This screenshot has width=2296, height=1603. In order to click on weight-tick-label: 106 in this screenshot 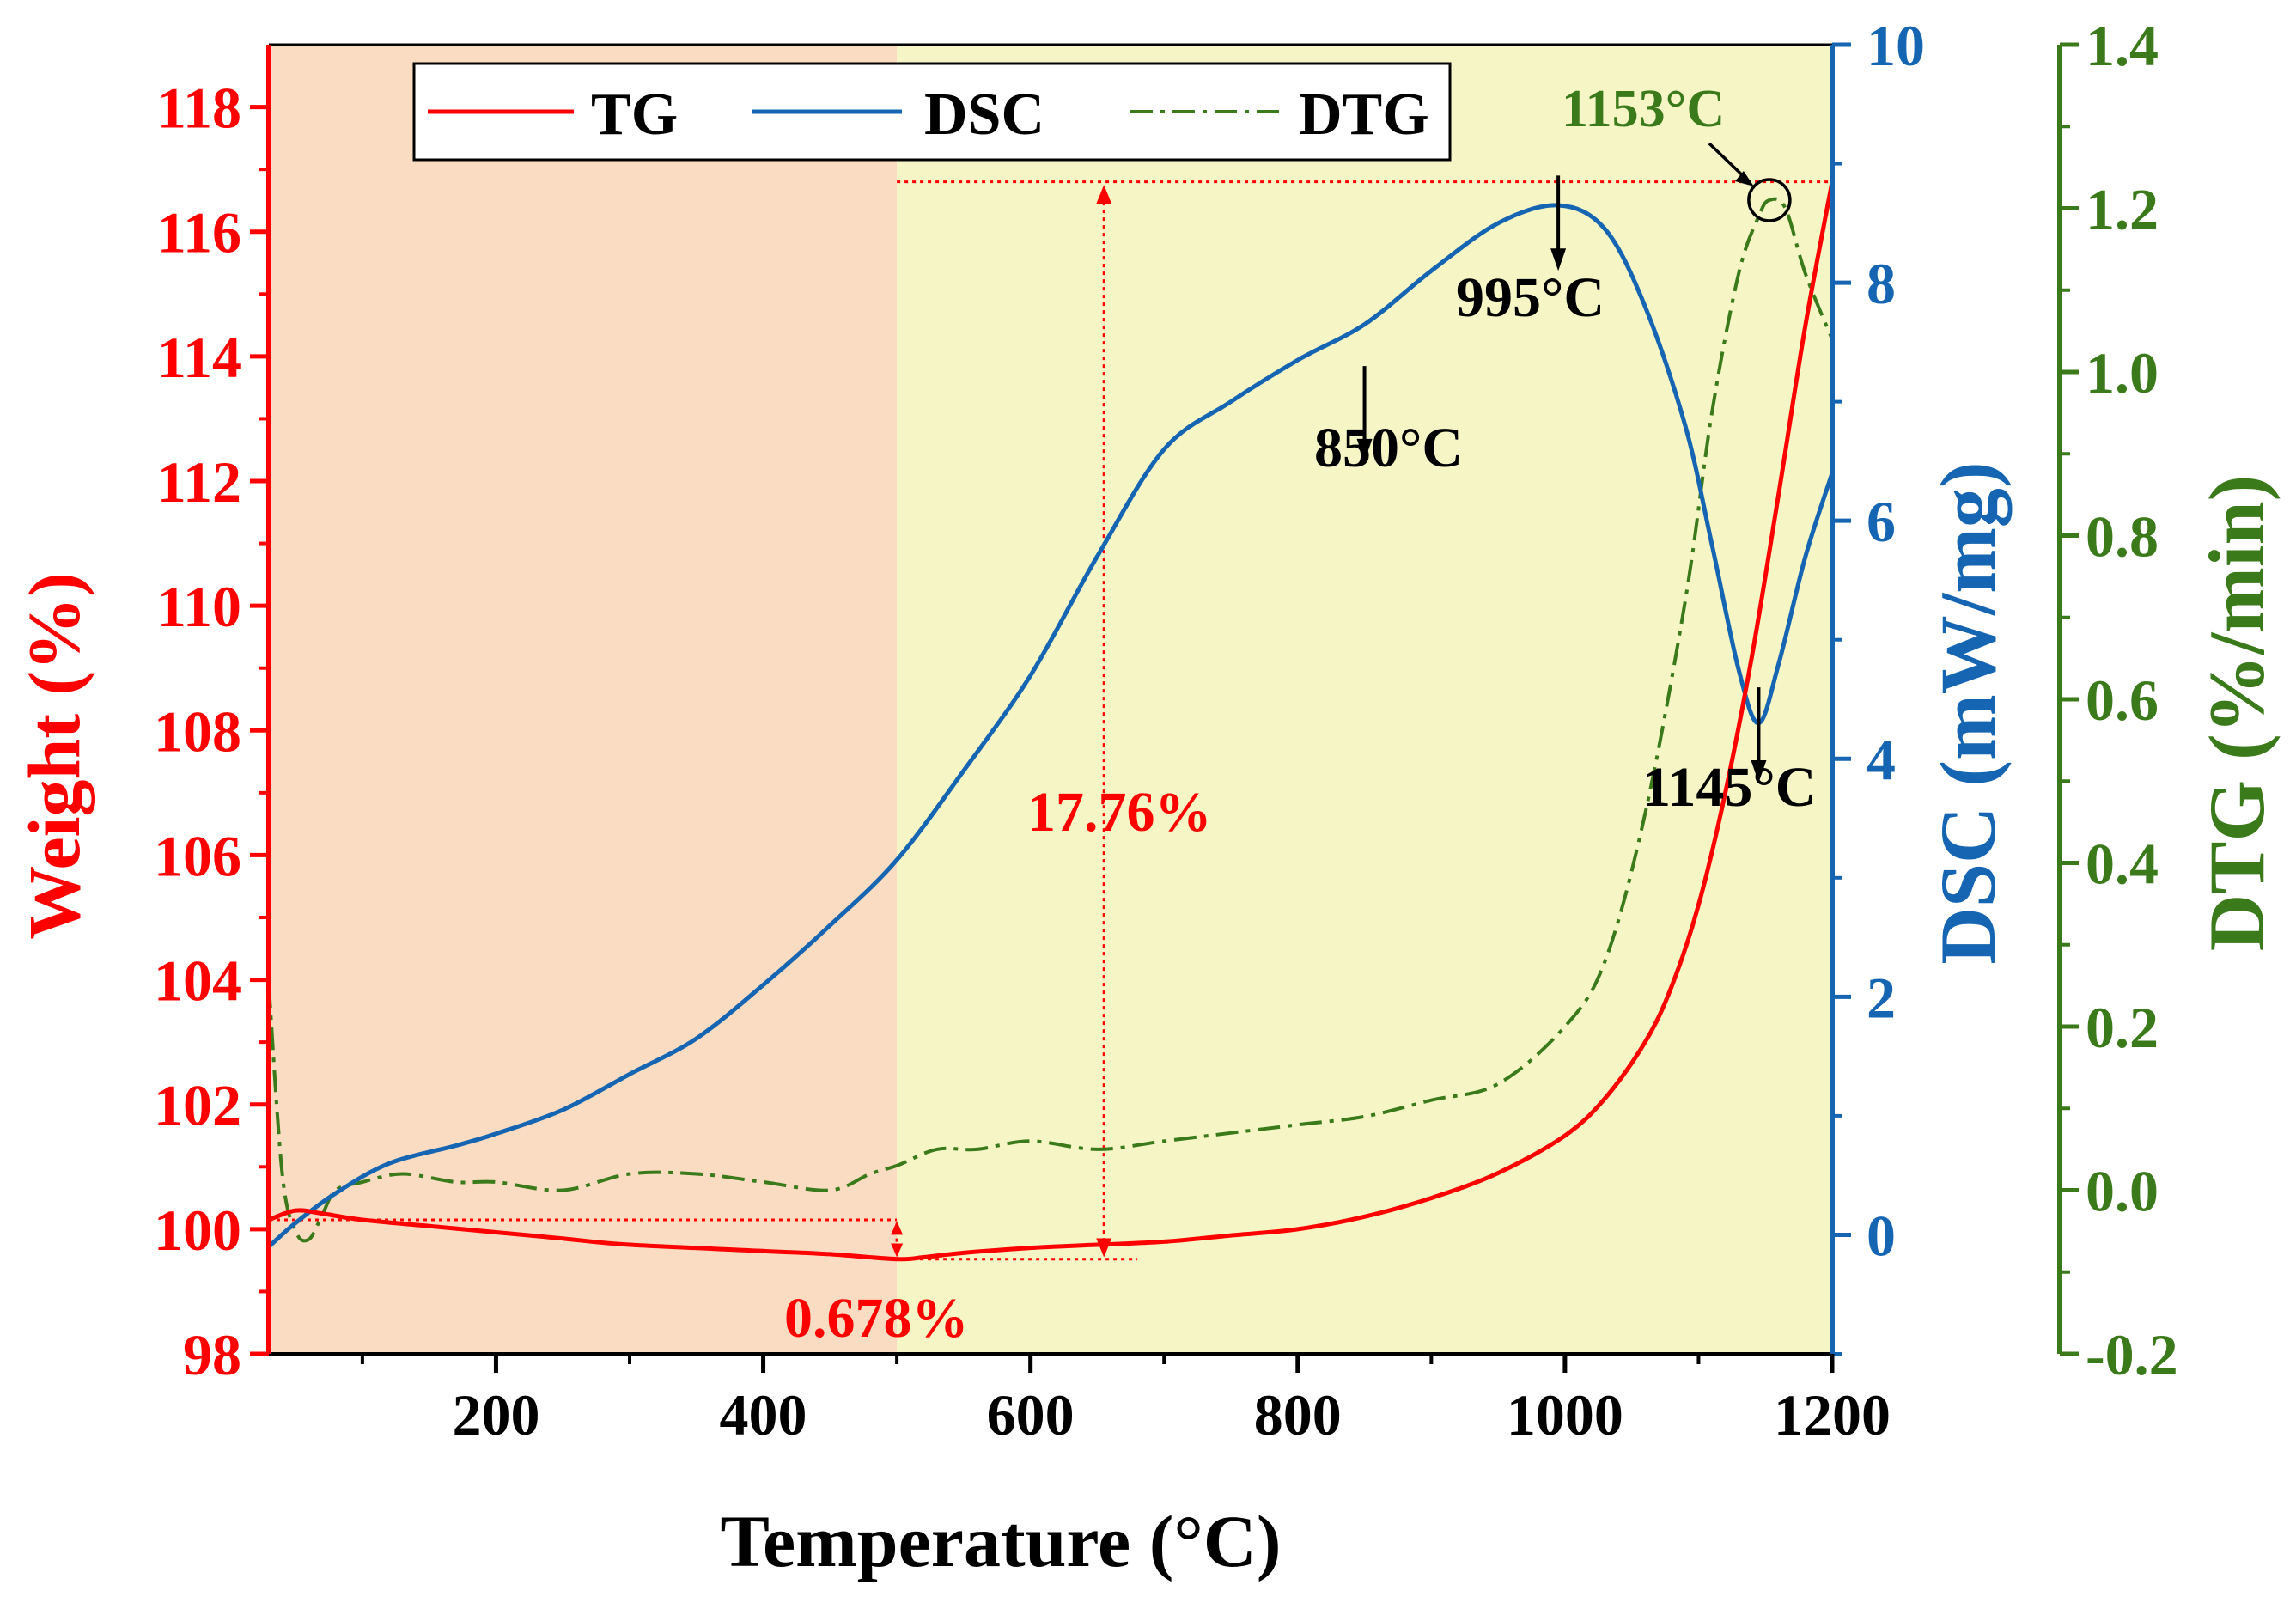, I will do `click(197, 855)`.